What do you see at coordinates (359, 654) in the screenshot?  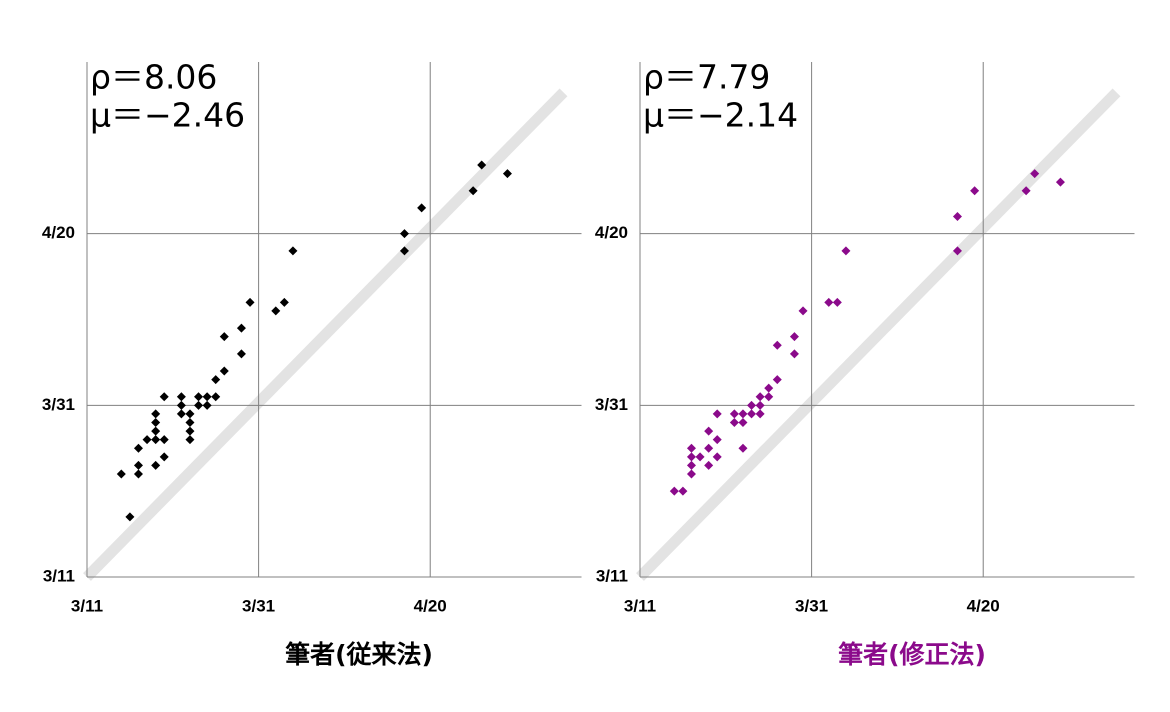 I see `x-axis-caption: 筆者(従来法)` at bounding box center [359, 654].